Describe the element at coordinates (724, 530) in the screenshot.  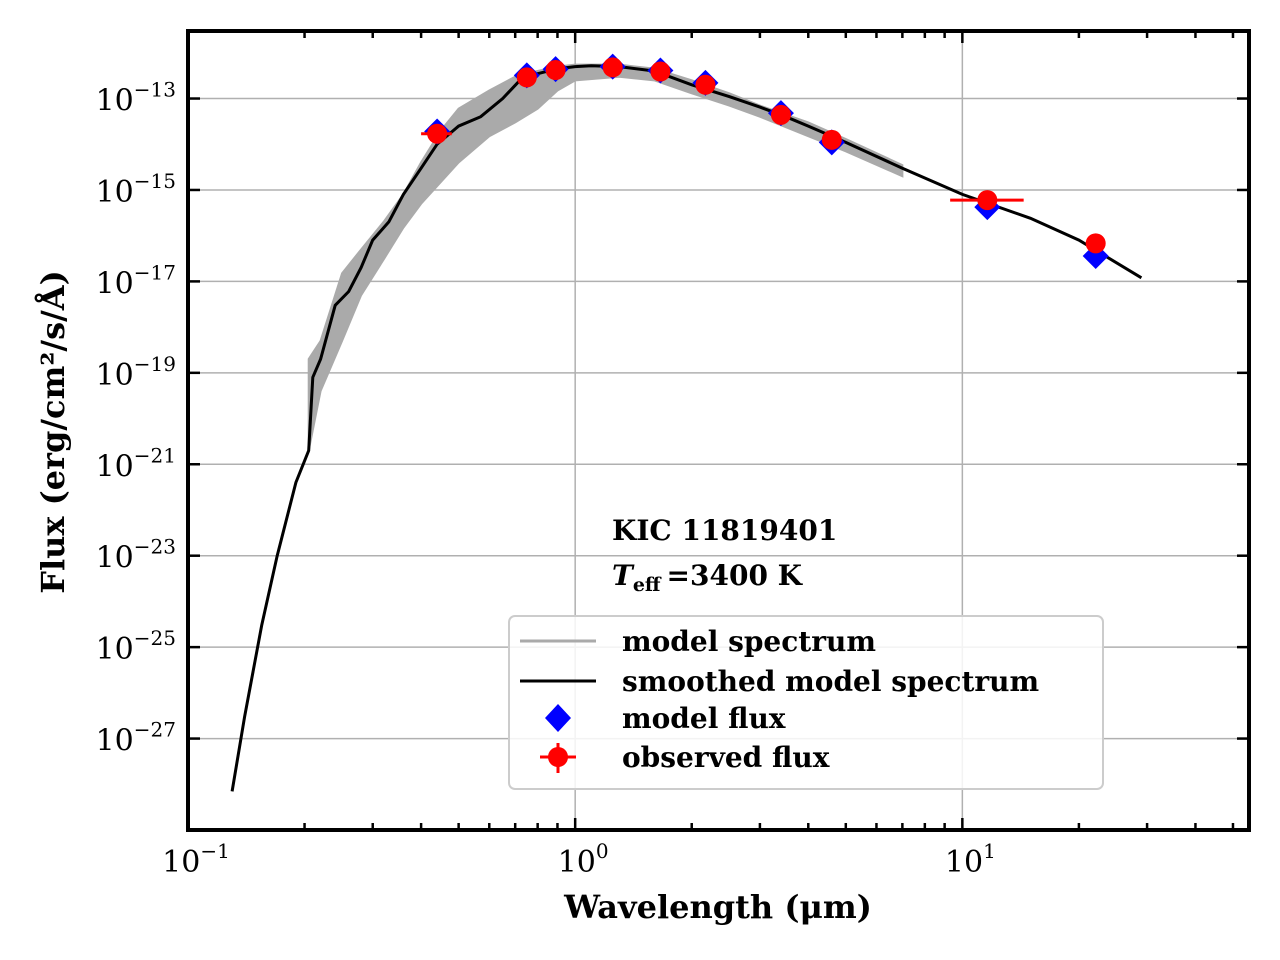
I see `annotation-star-name: KIC 11819401` at that location.